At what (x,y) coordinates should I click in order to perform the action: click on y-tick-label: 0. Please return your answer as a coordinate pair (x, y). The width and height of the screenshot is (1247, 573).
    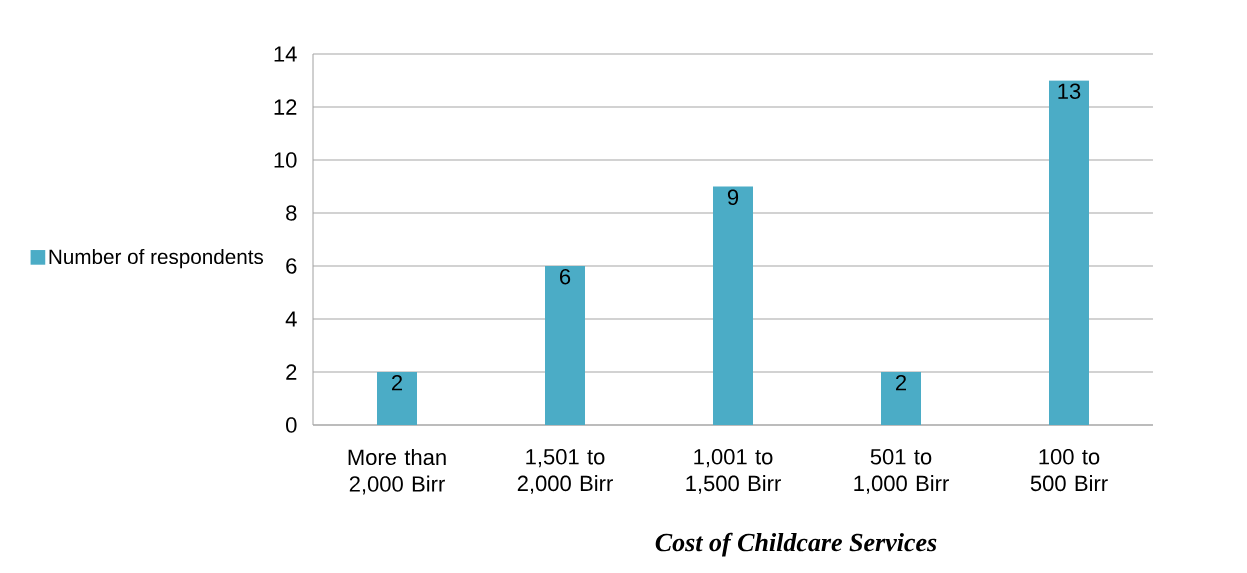
    Looking at the image, I should click on (291, 425).